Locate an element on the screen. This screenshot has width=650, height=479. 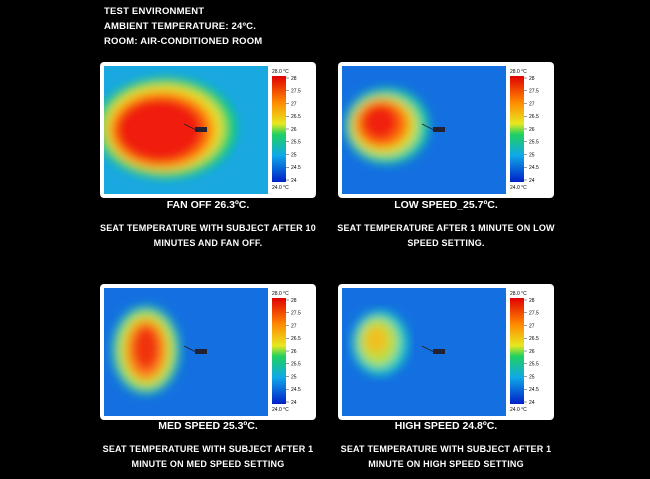
panel-caption: MED SPEED 25.3ºC. is located at coordinates (208, 426).